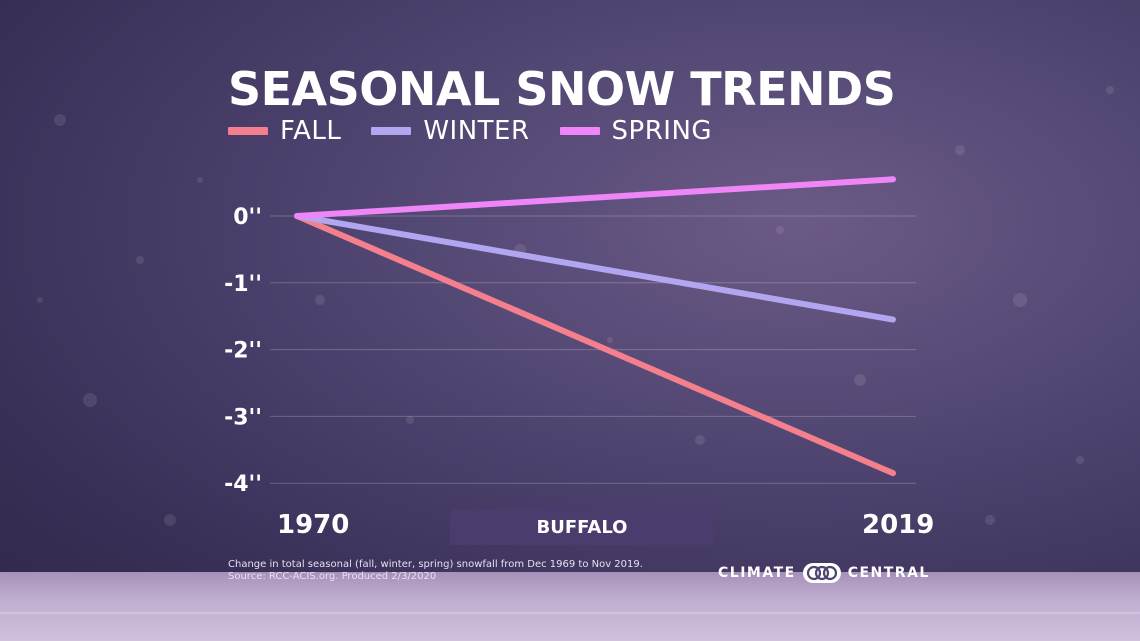 The height and width of the screenshot is (641, 1140). I want to click on legend-item-fall: FALL, so click(284, 131).